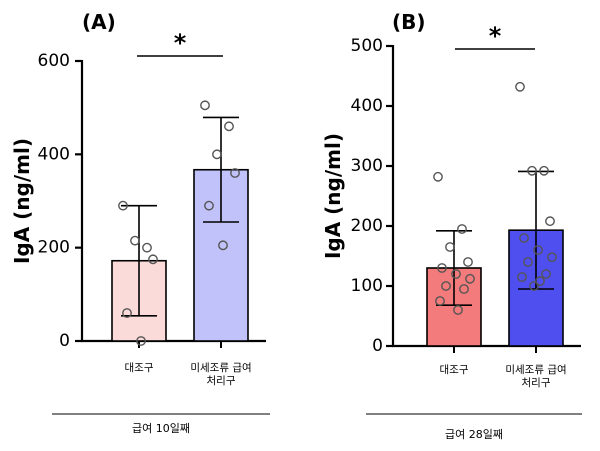 The image size is (600, 451). I want to click on y-tick-label: 300, so click(367, 166).